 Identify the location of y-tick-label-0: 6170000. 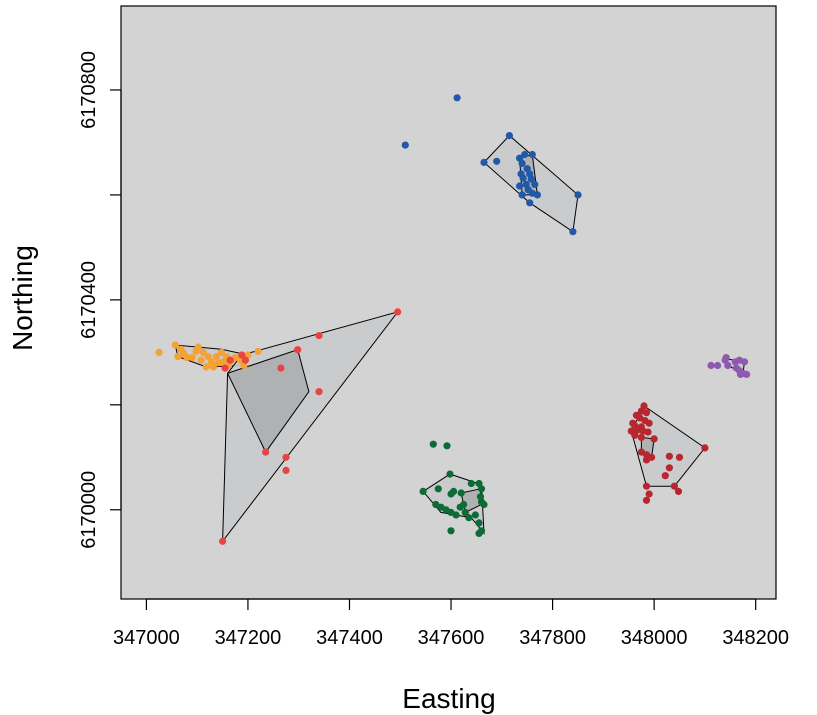
(89, 510).